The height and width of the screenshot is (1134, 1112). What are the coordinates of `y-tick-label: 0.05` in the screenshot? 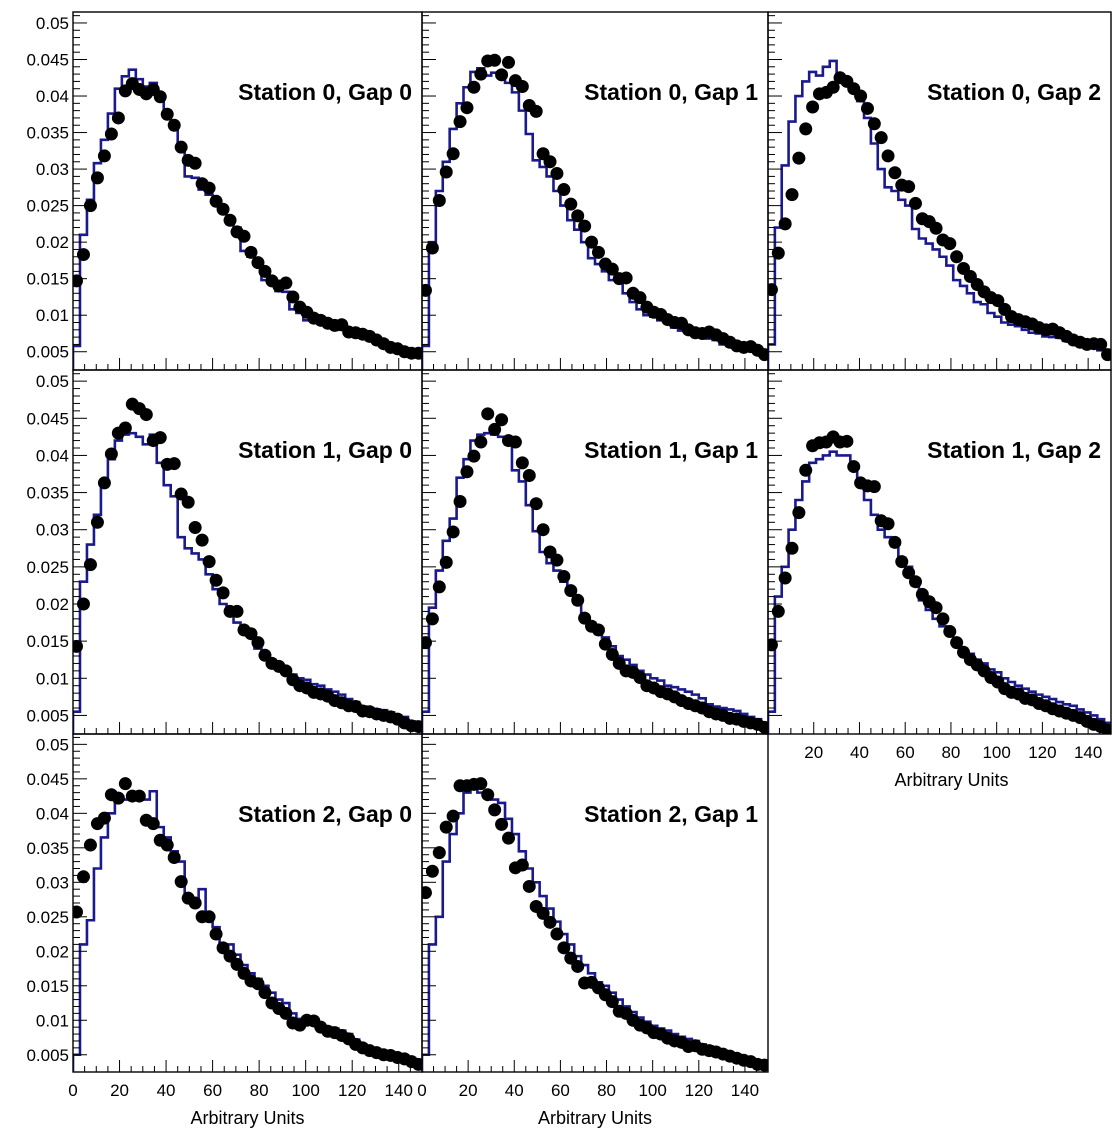 It's located at (52, 23).